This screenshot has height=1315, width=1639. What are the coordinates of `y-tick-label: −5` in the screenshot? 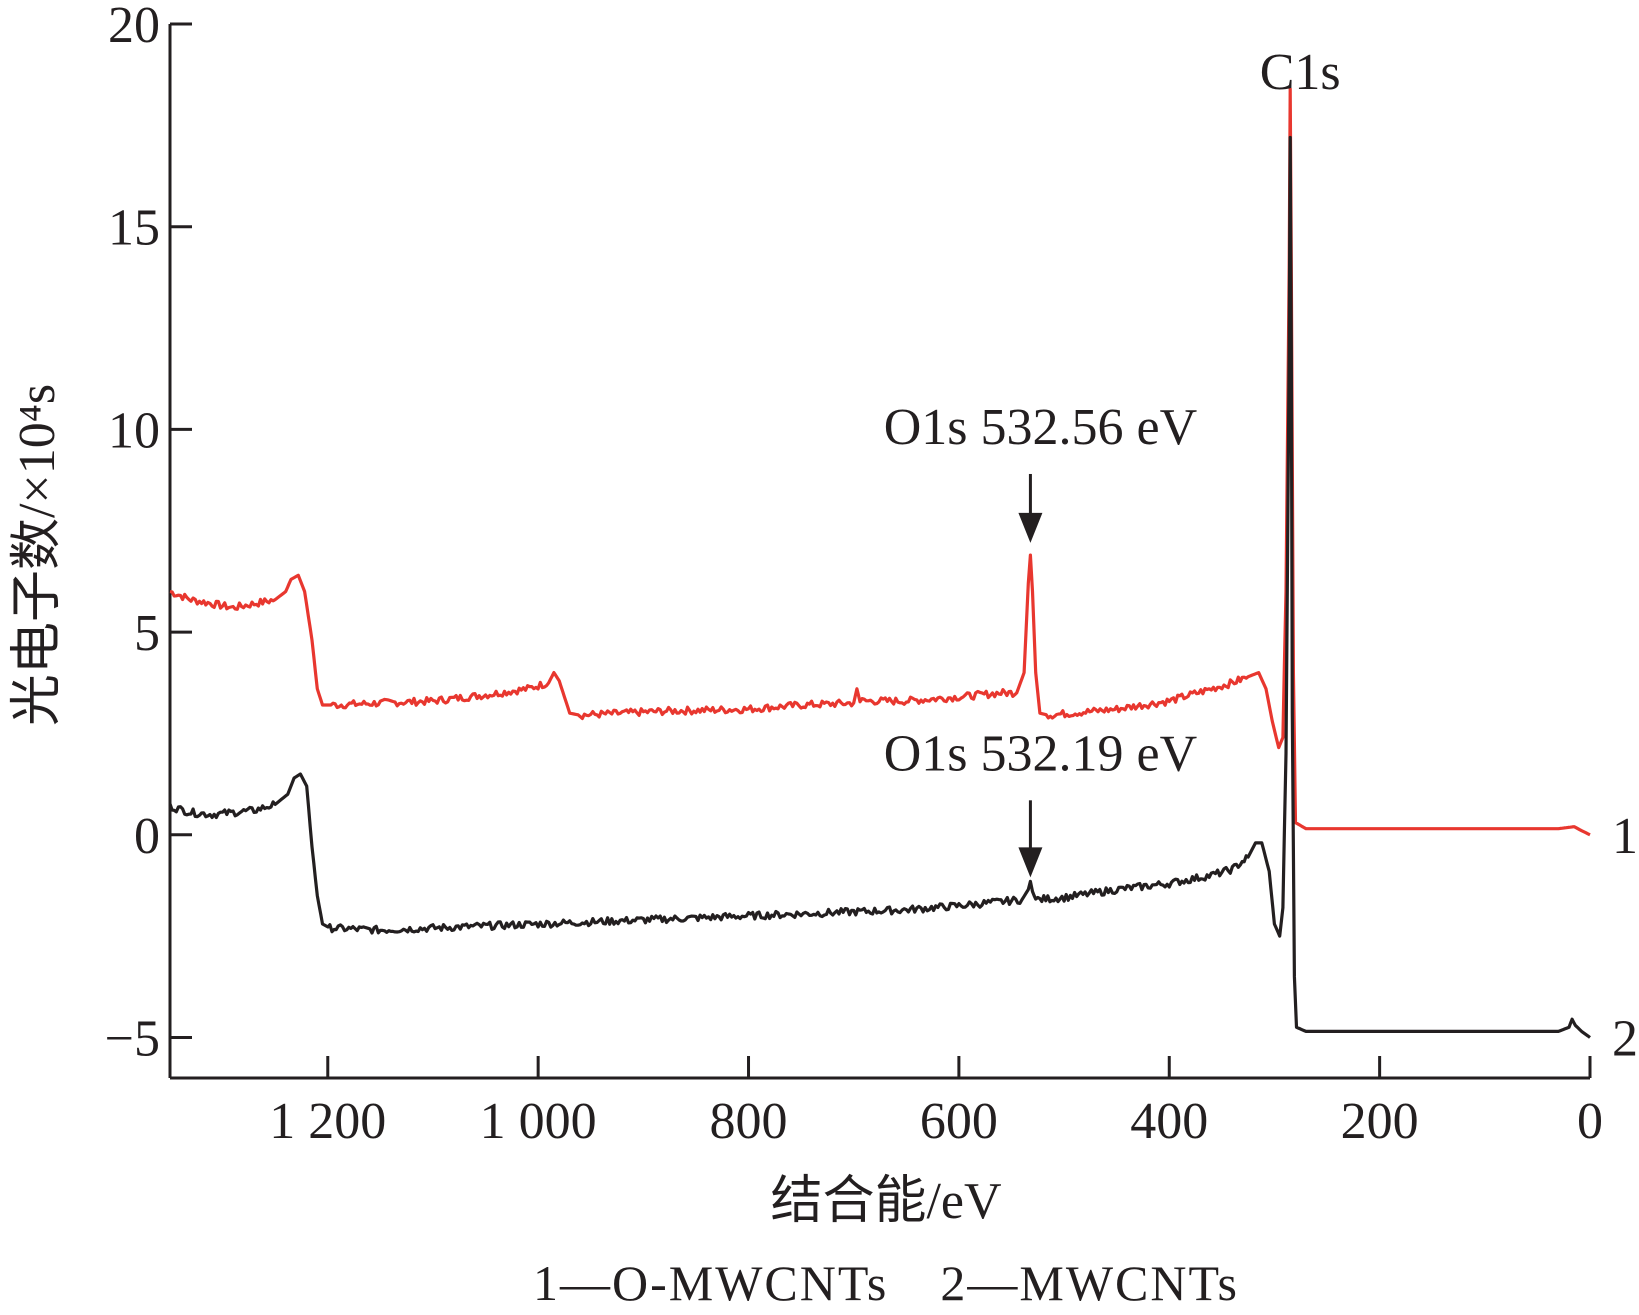 It's located at (132, 1038).